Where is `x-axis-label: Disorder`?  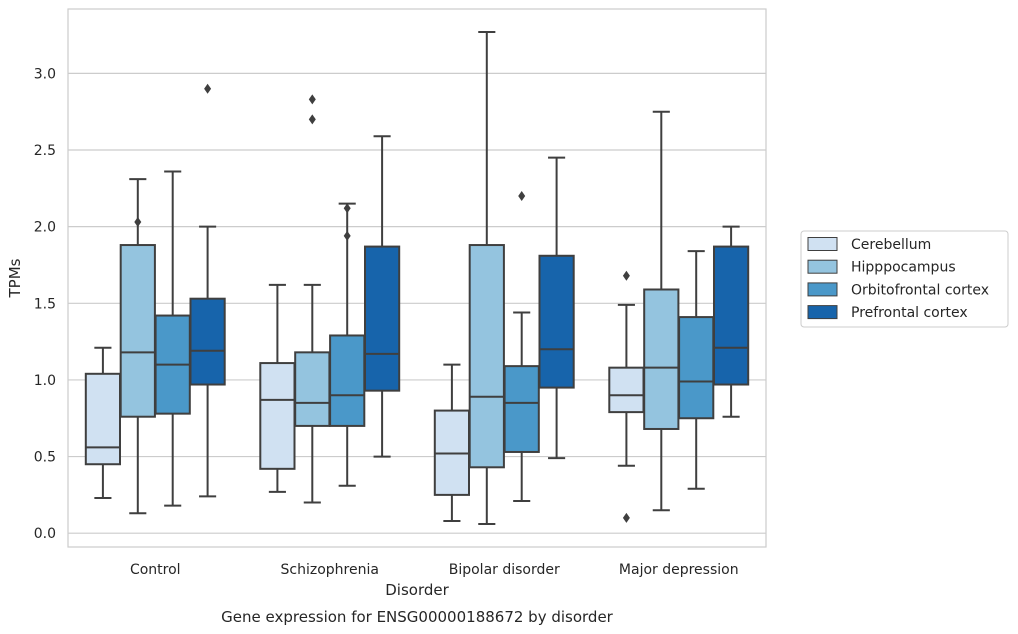
x-axis-label: Disorder is located at coordinates (417, 590).